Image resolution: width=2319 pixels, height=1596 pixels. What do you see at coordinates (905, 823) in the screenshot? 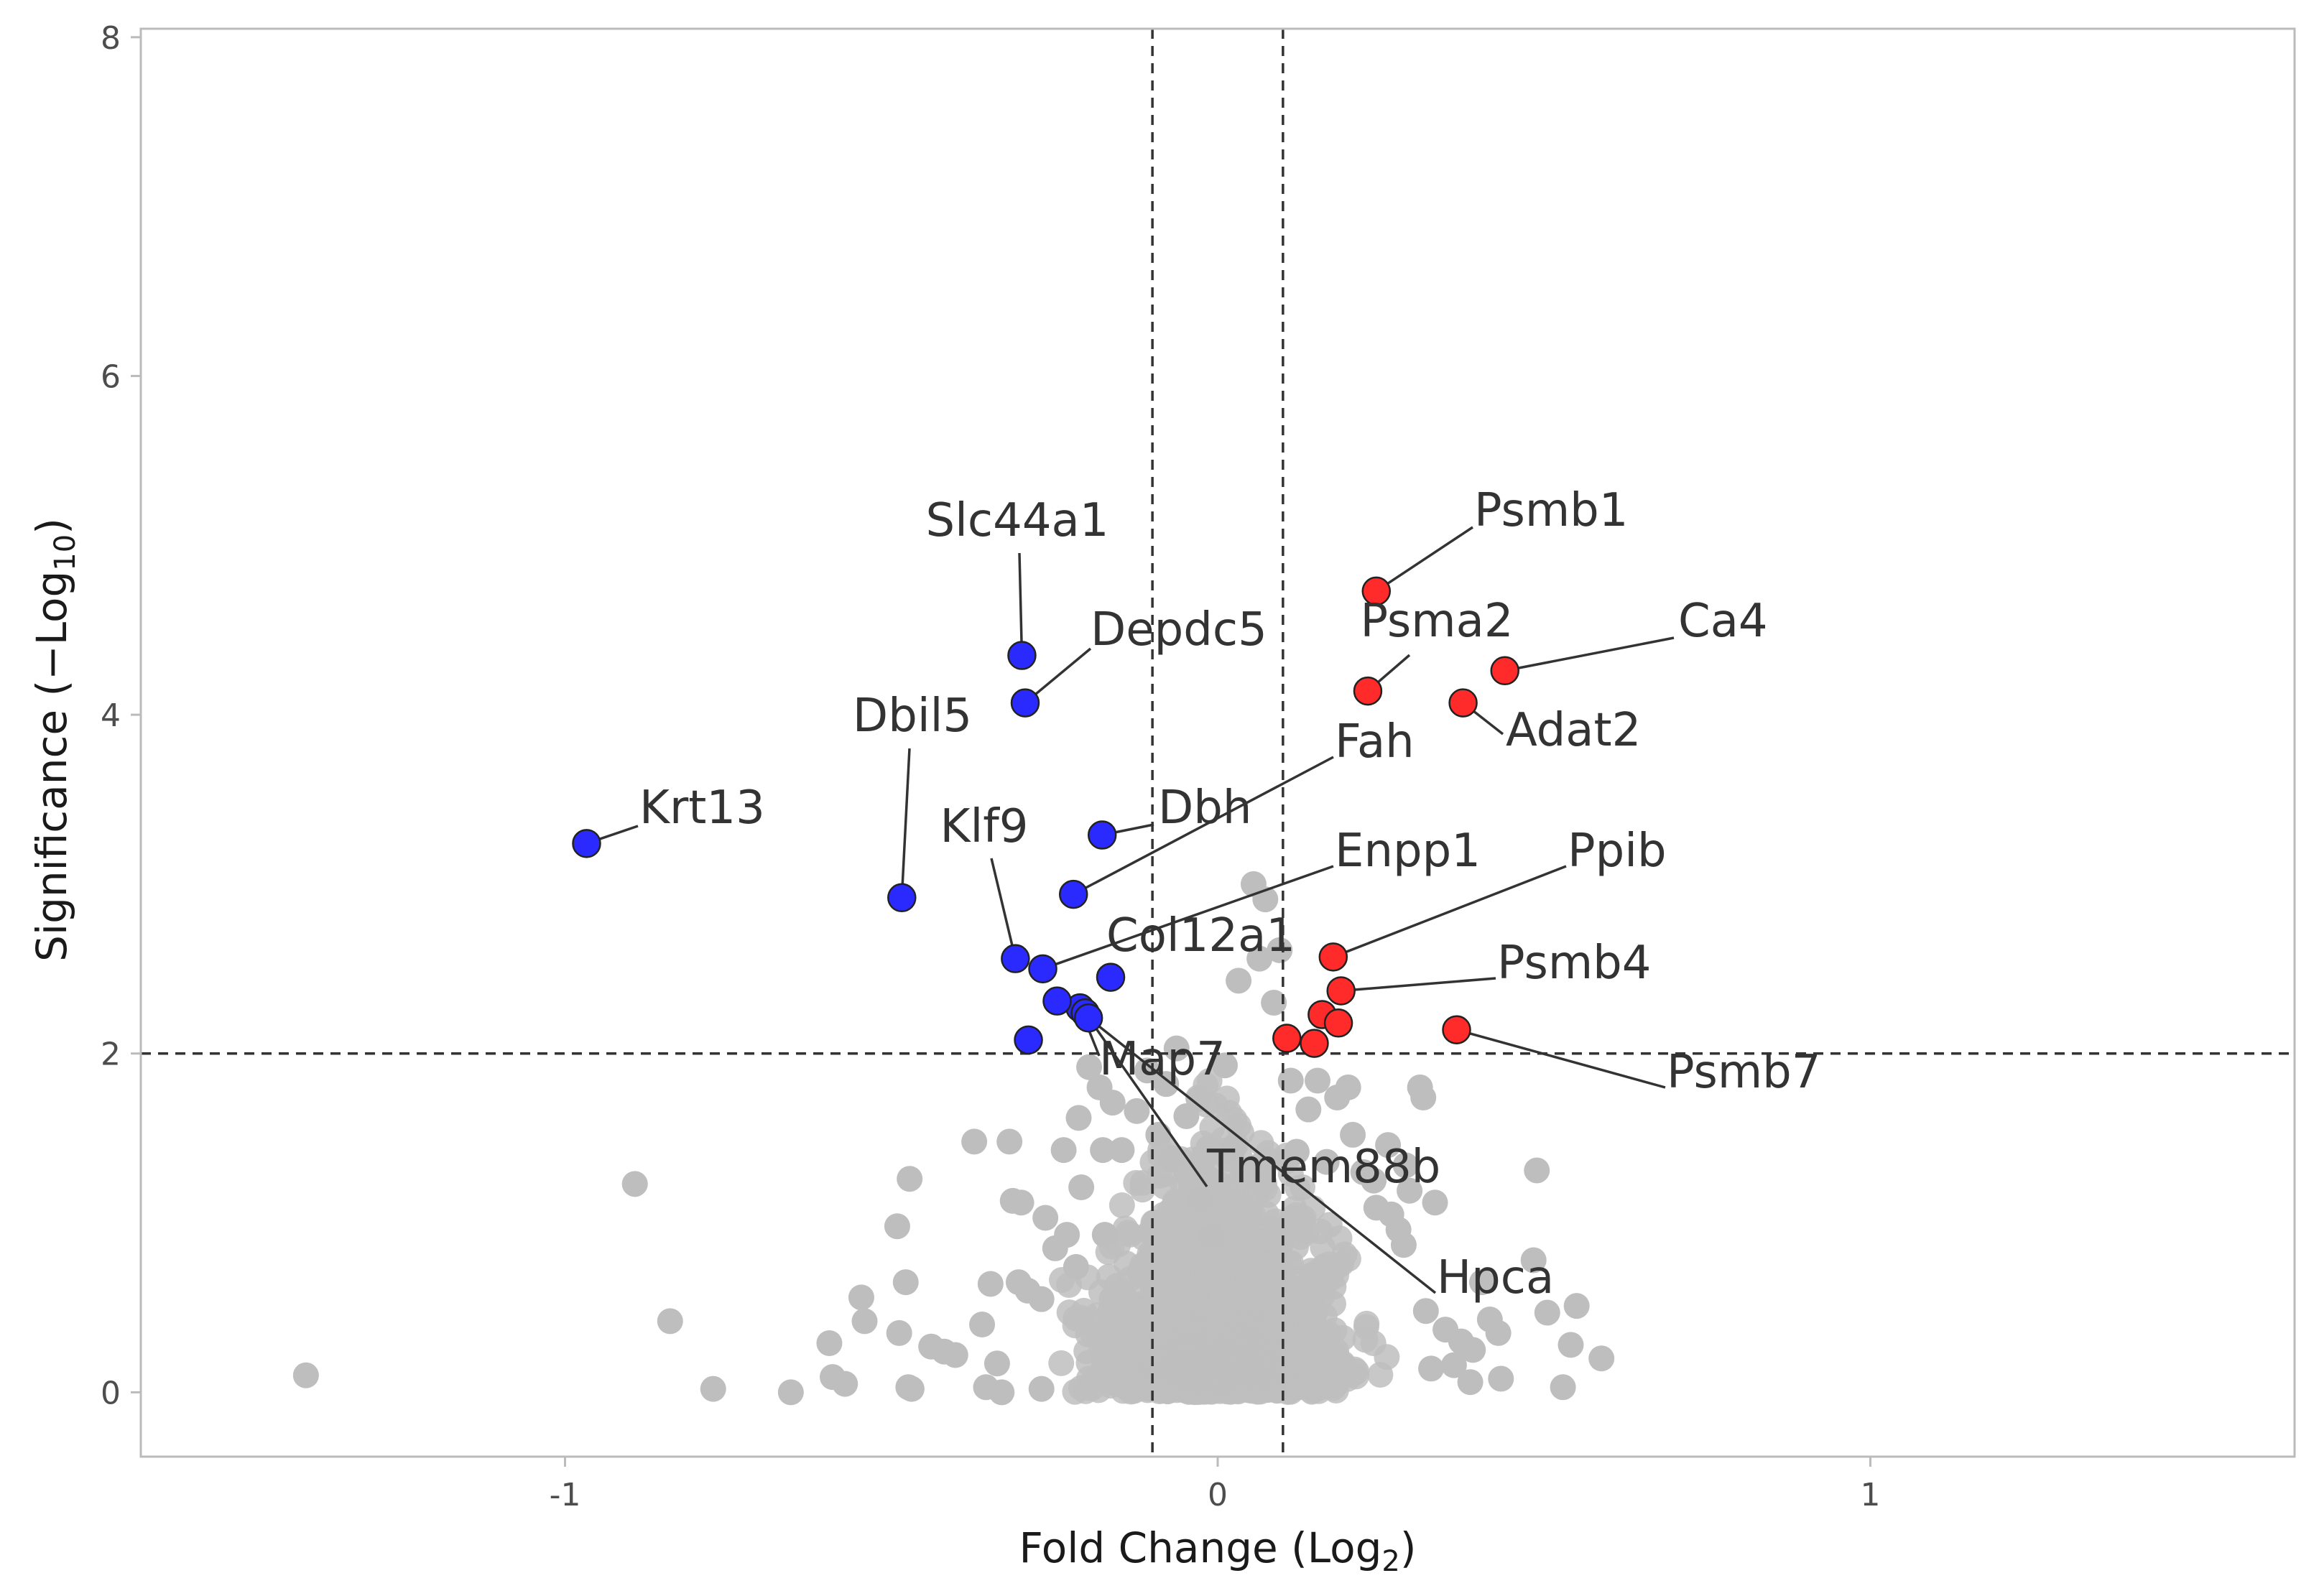
I see `leader-line-dbil5` at bounding box center [905, 823].